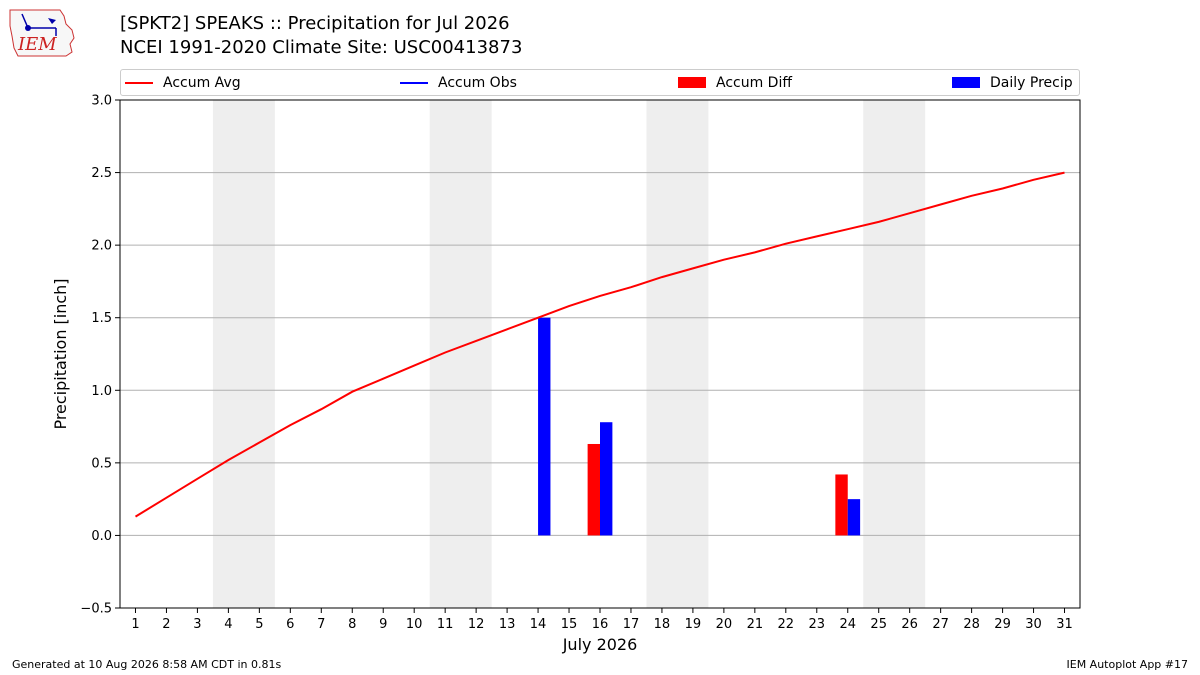  What do you see at coordinates (1033, 624) in the screenshot?
I see `x-tick-label: 30` at bounding box center [1033, 624].